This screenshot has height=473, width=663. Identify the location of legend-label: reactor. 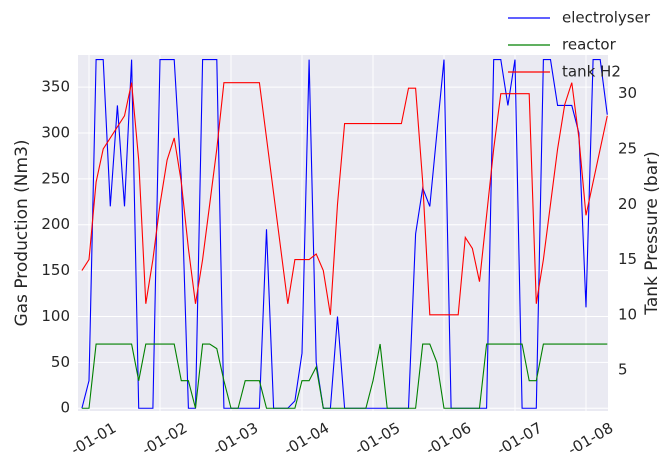
(589, 45).